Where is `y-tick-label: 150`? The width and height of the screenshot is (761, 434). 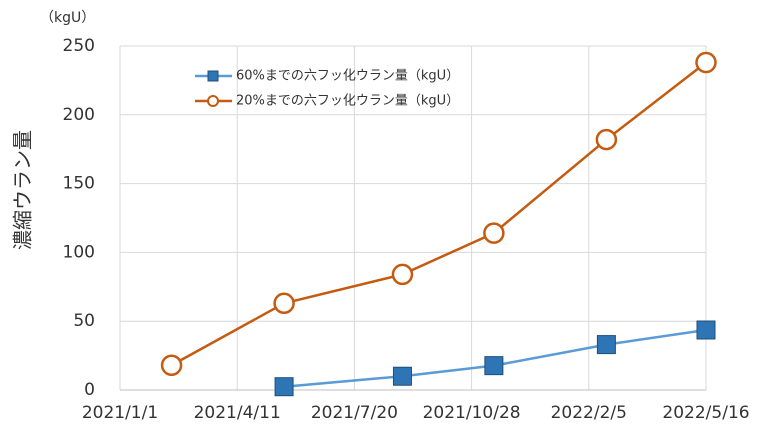 y-tick-label: 150 is located at coordinates (79, 184).